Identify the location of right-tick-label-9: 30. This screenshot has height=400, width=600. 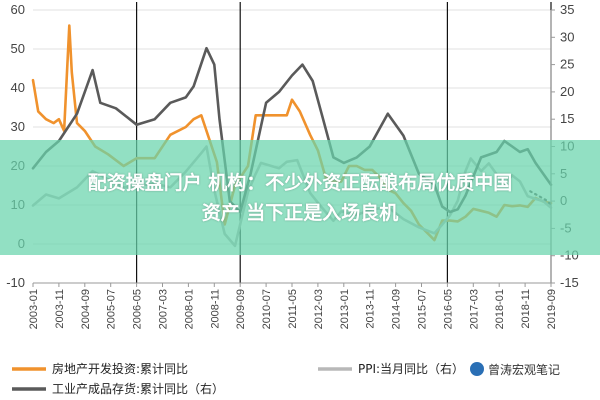
(567, 36).